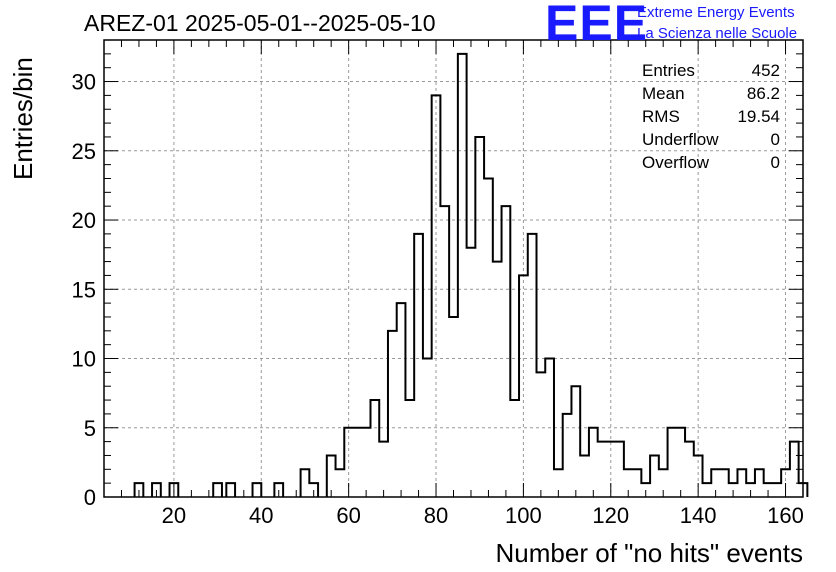 The width and height of the screenshot is (836, 572). Describe the element at coordinates (763, 93) in the screenshot. I see `stat-value: 86.2` at that location.